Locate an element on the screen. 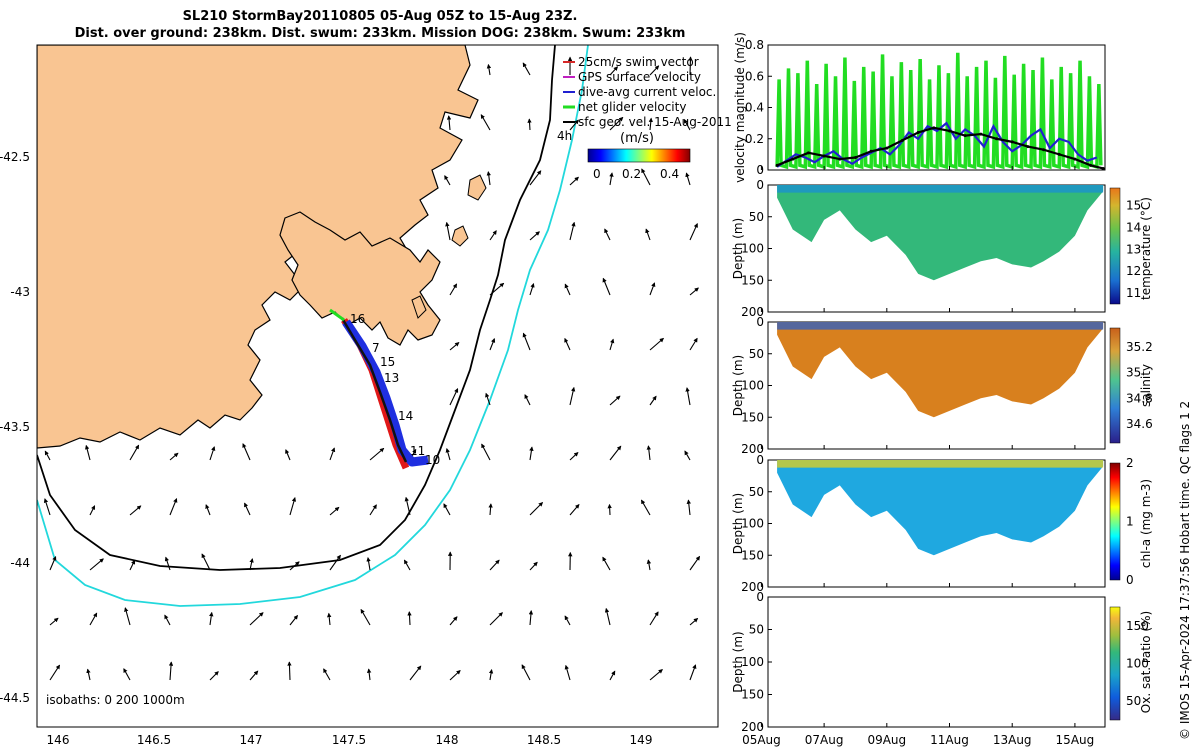  island is located at coordinates (460, 236).